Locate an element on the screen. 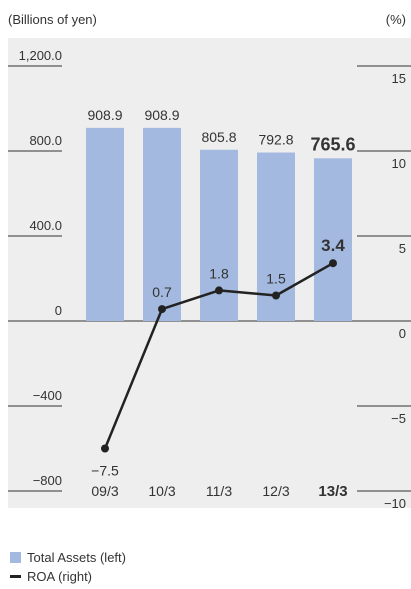 This screenshot has height=589, width=411. legend: Total Assets (left) ROA (right) is located at coordinates (68, 567).